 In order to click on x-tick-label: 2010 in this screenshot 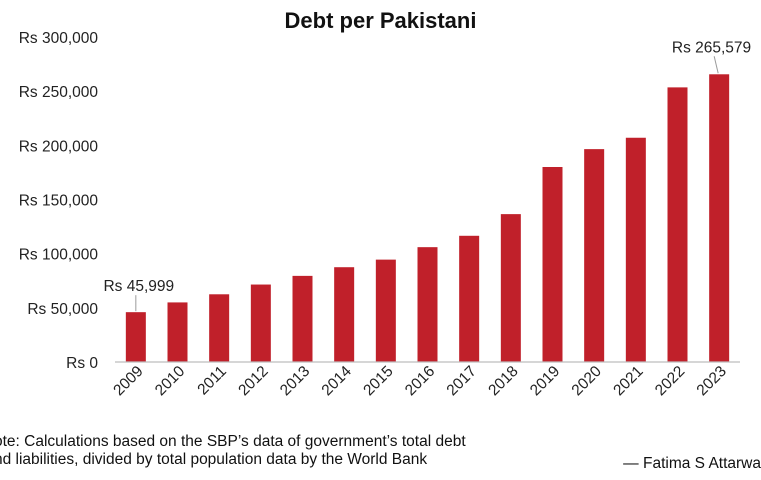, I will do `click(170, 381)`.